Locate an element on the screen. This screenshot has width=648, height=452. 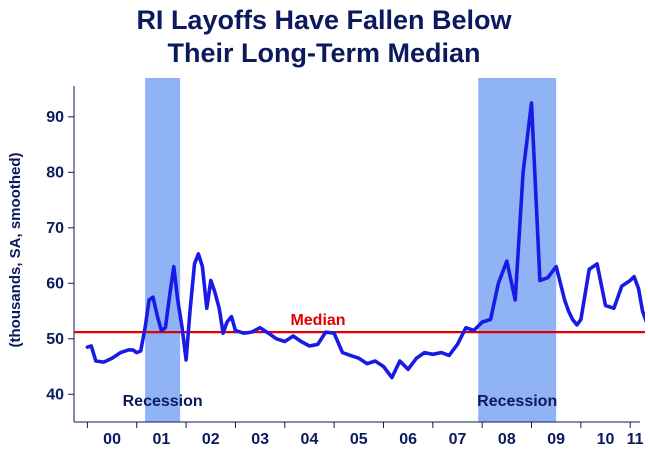
median-label: Median is located at coordinates (317, 320).